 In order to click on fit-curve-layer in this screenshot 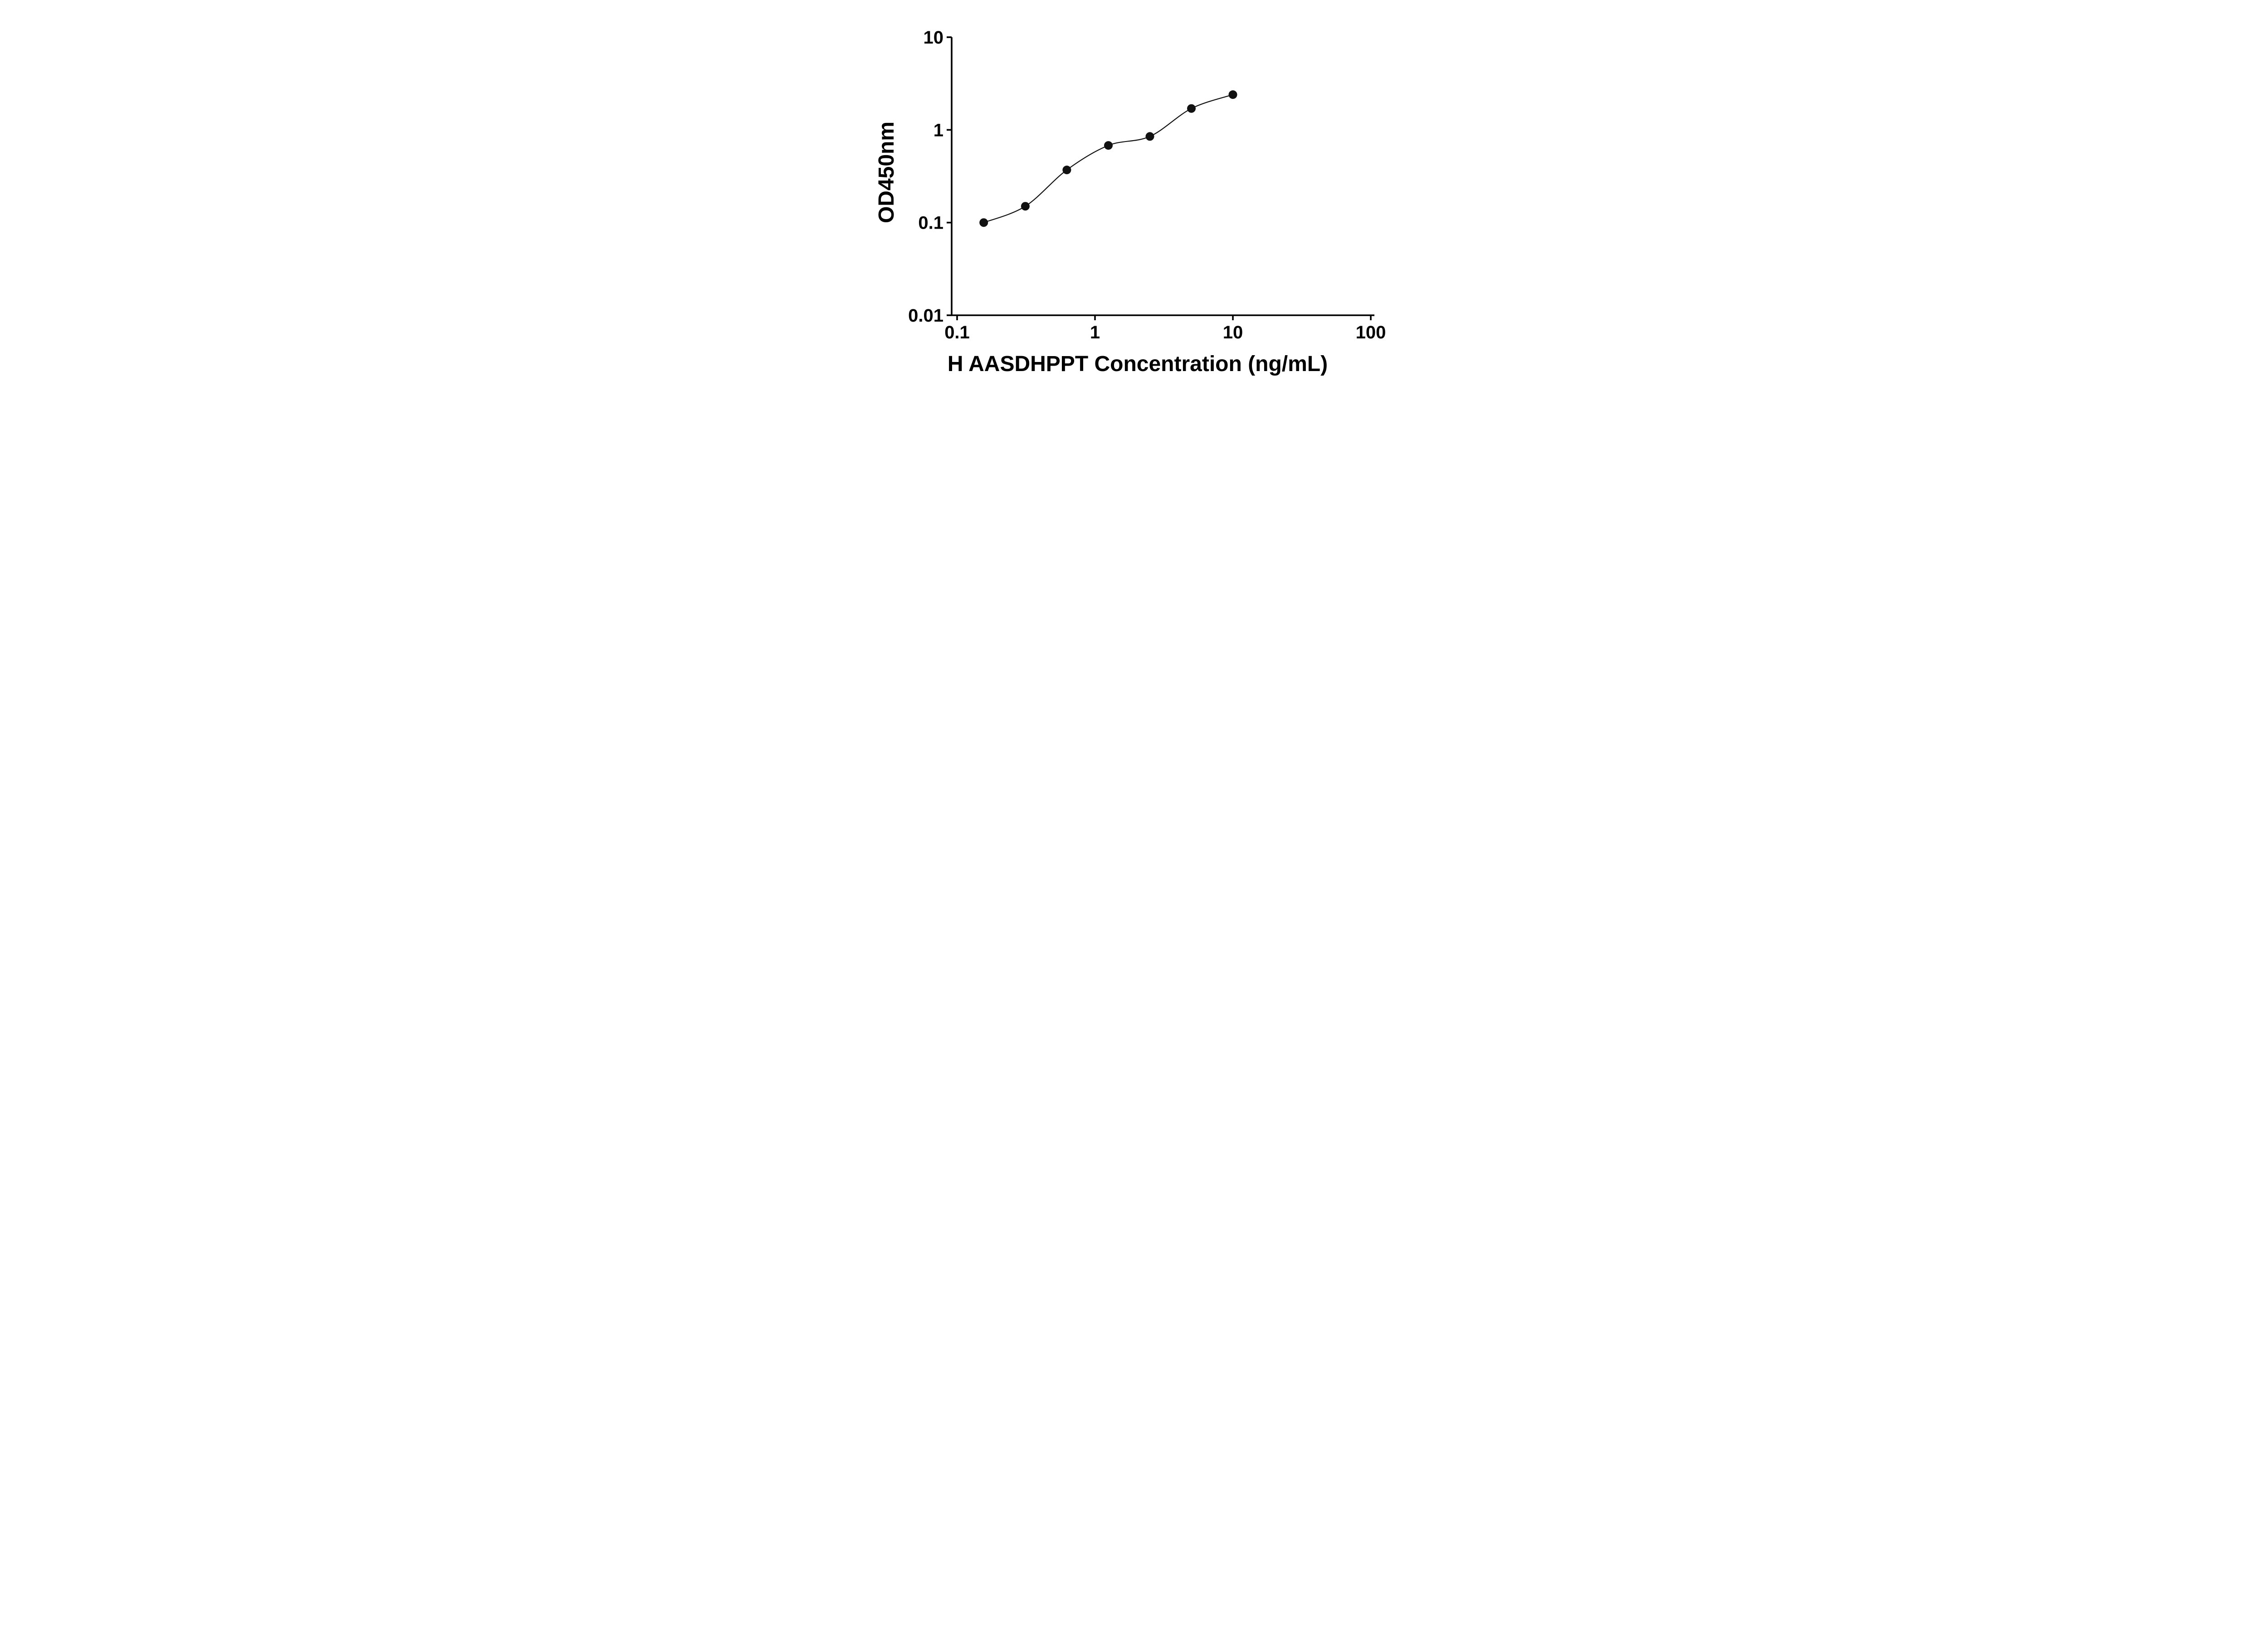, I will do `click(1109, 158)`.